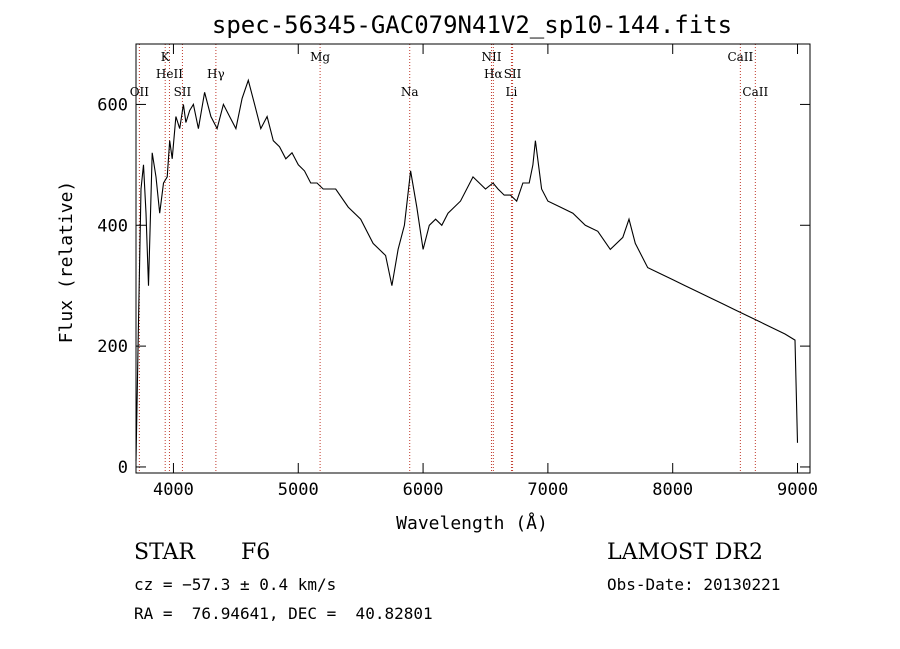 The width and height of the screenshot is (900, 649). I want to click on x-axis-label: Wavelength (Å), so click(472, 523).